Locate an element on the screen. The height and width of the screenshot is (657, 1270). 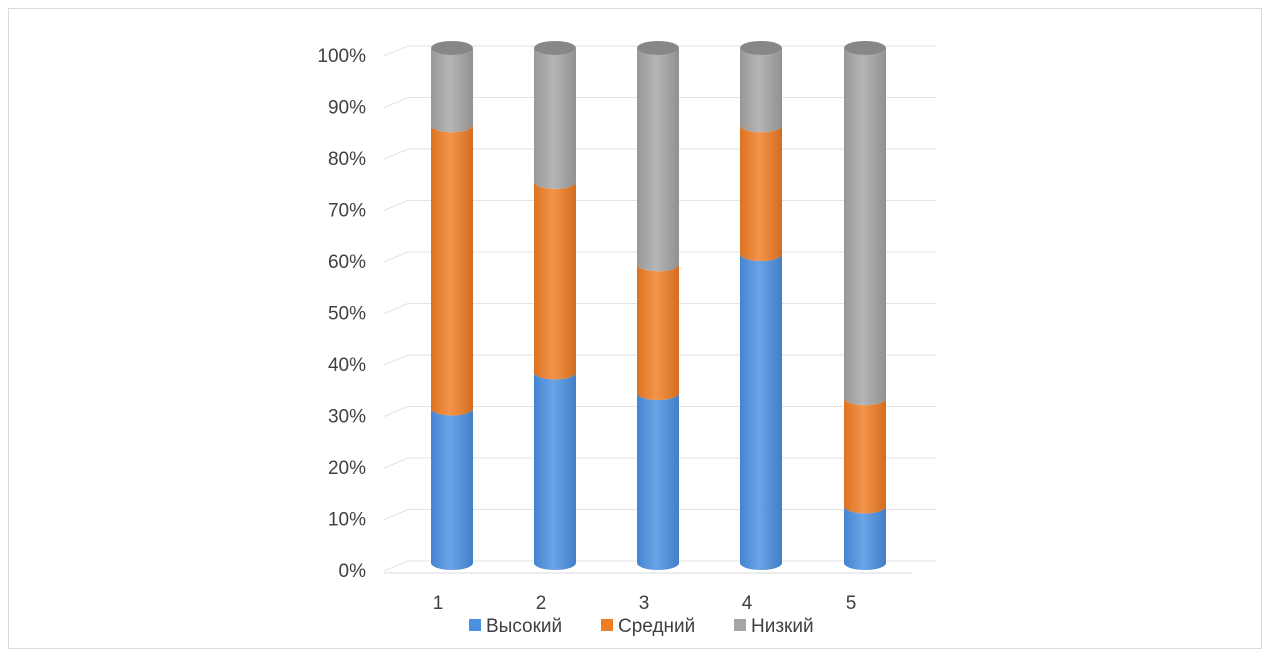
y-tick-label: 70% is located at coordinates (347, 211).